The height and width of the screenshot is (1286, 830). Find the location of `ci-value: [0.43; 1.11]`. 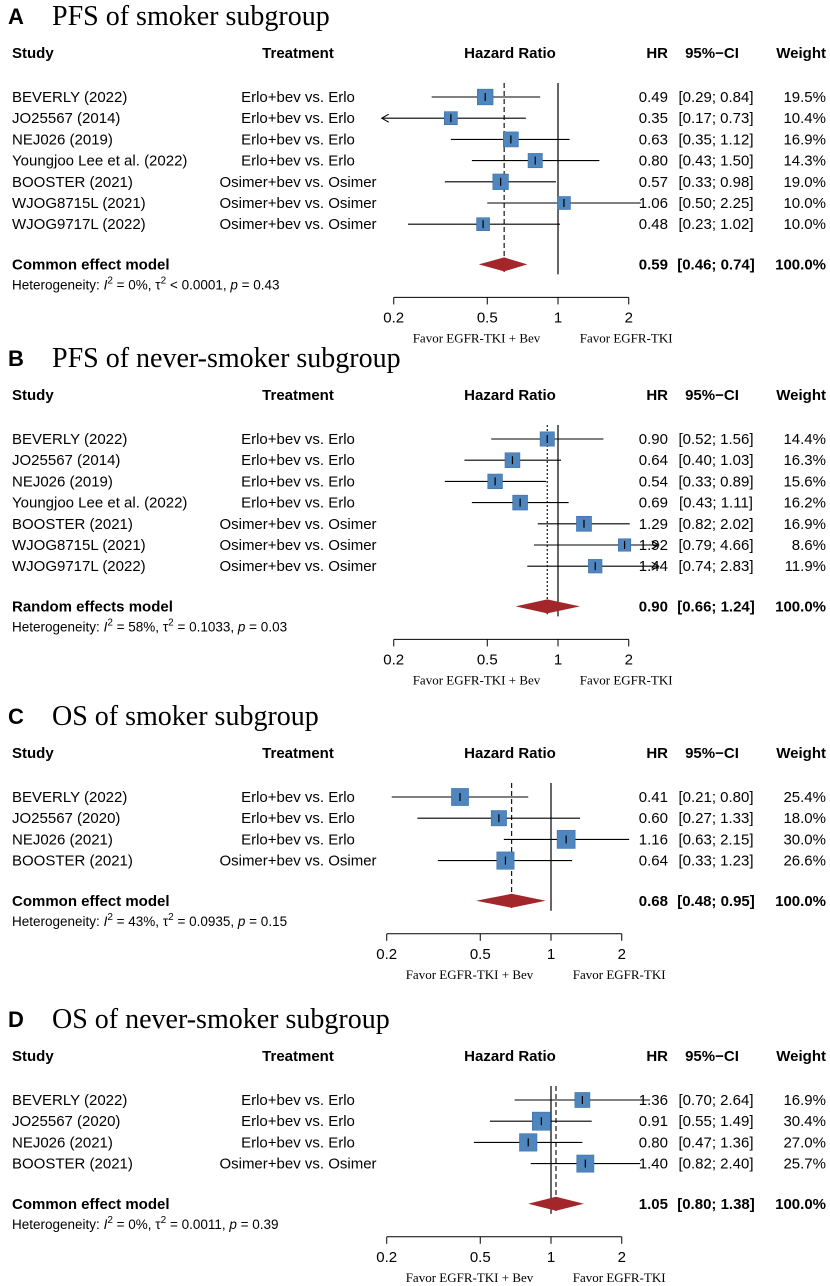

ci-value: [0.43; 1.11] is located at coordinates (716, 503).